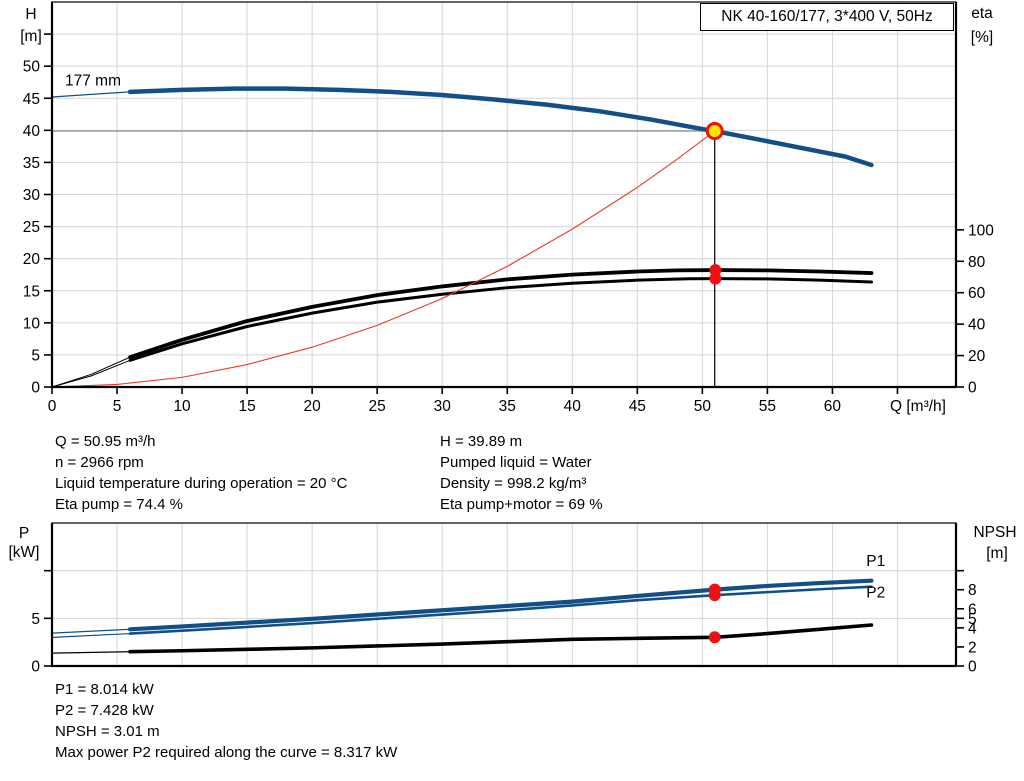  What do you see at coordinates (119, 504) in the screenshot?
I see `eta-pump-value: Eta pump = 74.4 %` at bounding box center [119, 504].